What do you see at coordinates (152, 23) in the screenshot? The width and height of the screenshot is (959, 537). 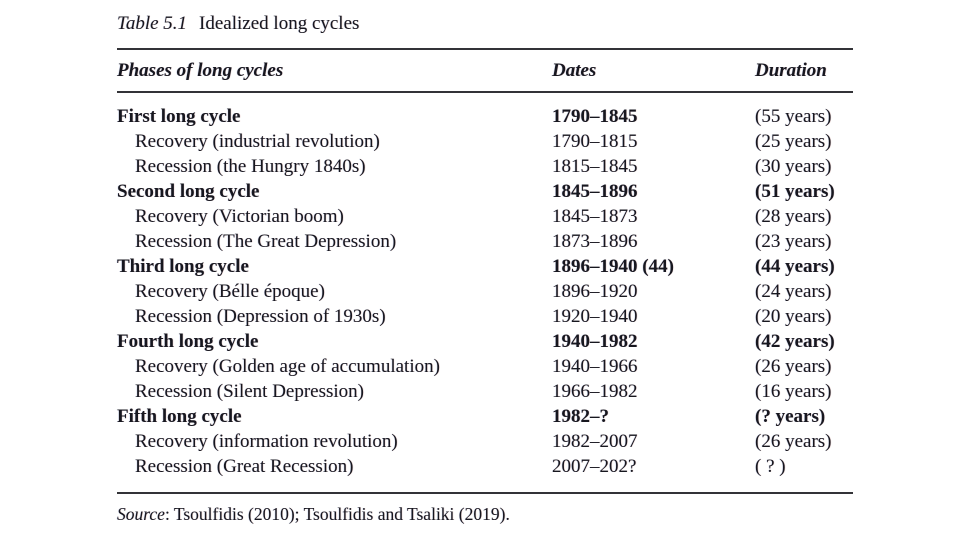 I see `table-caption-number: Table 5.1` at bounding box center [152, 23].